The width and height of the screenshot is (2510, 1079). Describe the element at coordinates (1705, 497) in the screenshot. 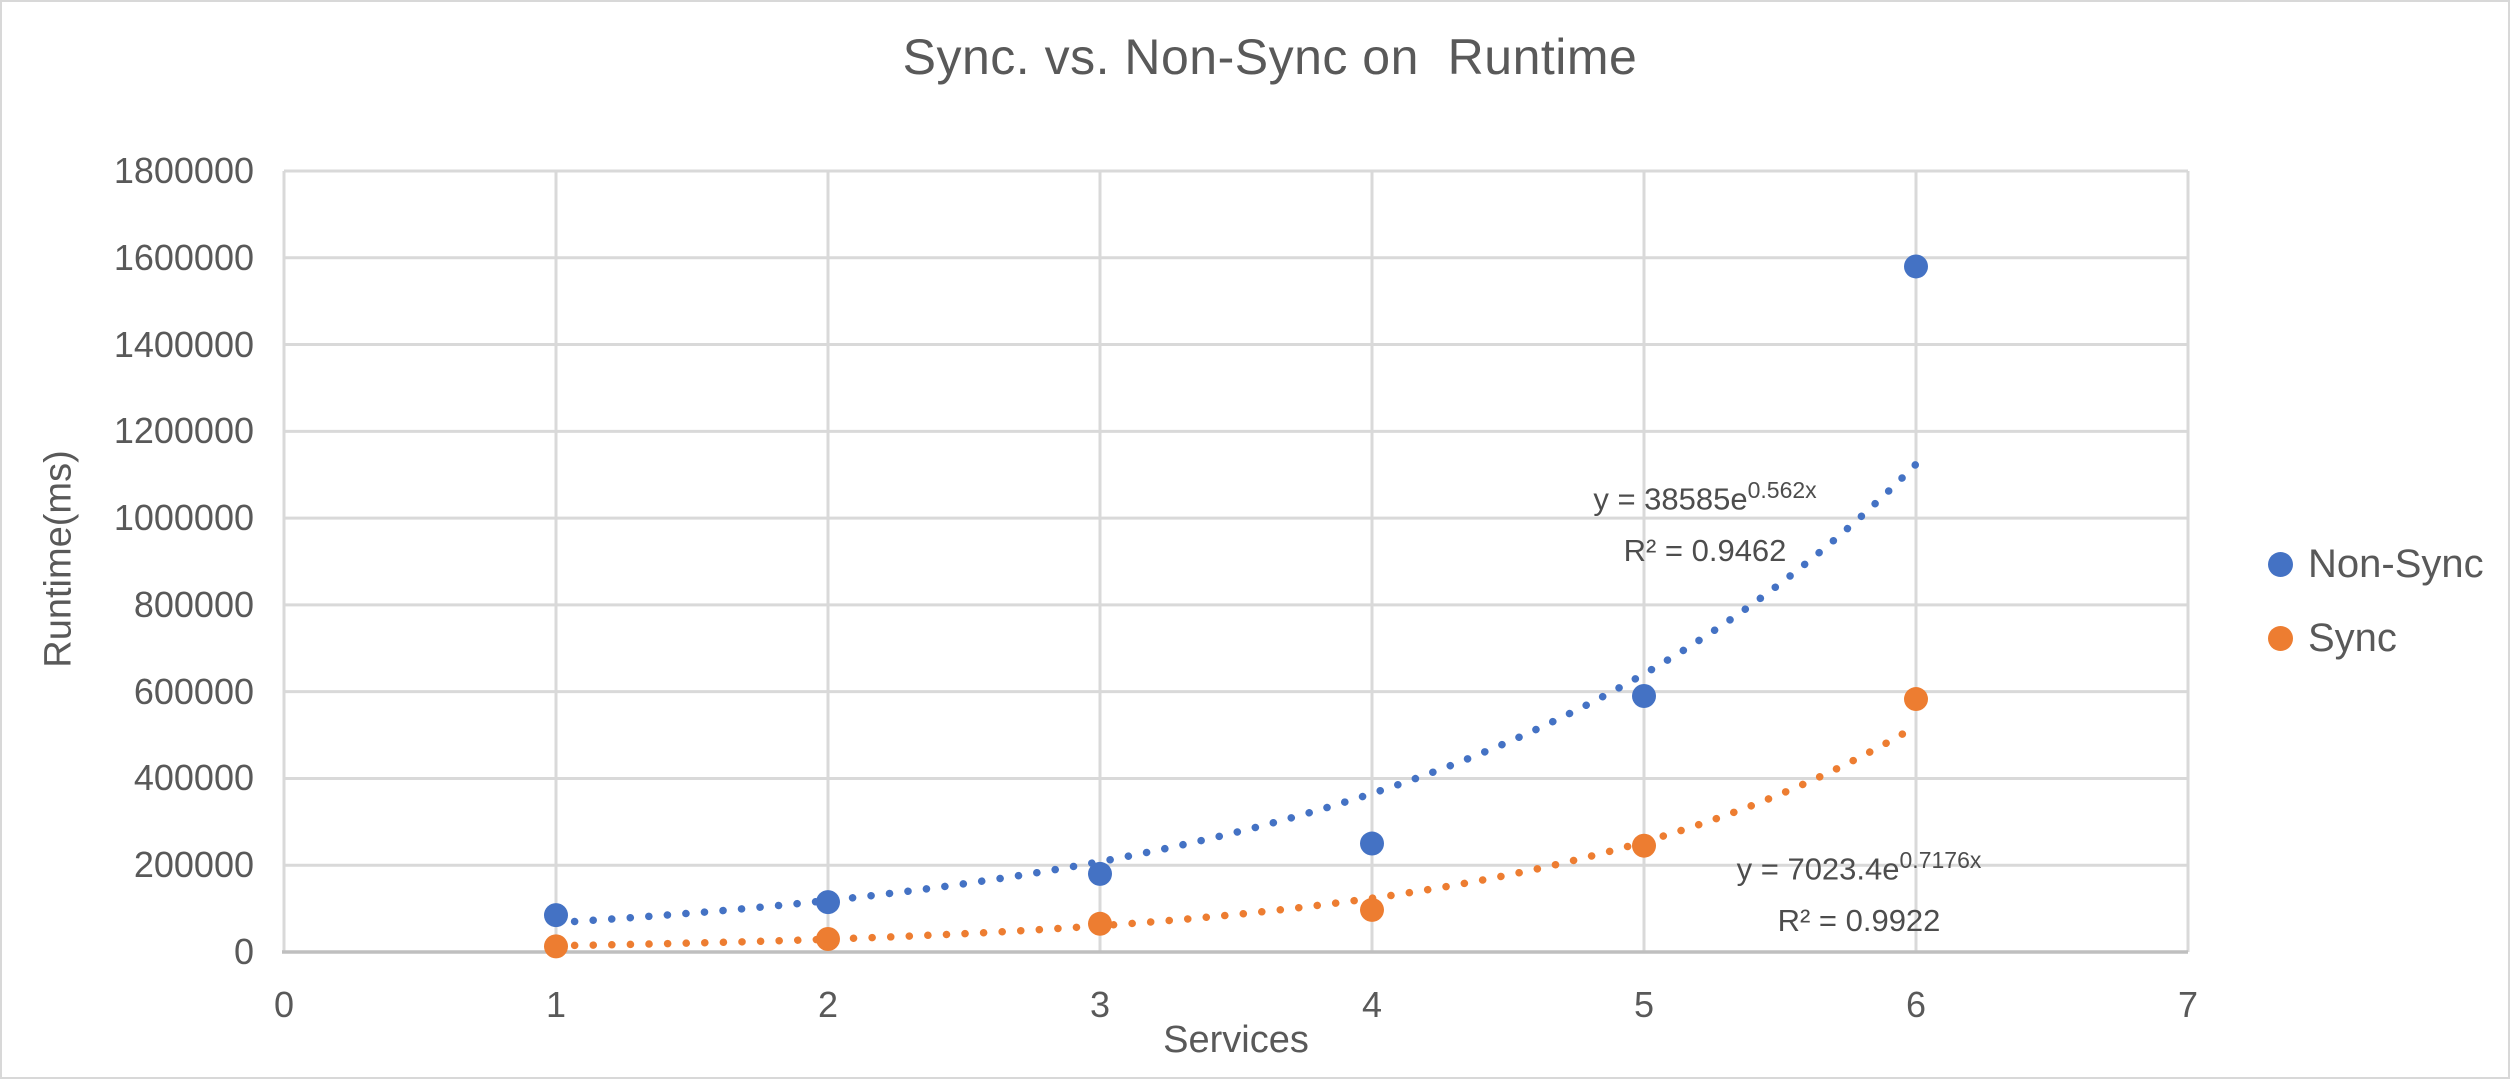

I see `trendline-equation-non-sync-formula: y = 38585e0.562x` at that location.